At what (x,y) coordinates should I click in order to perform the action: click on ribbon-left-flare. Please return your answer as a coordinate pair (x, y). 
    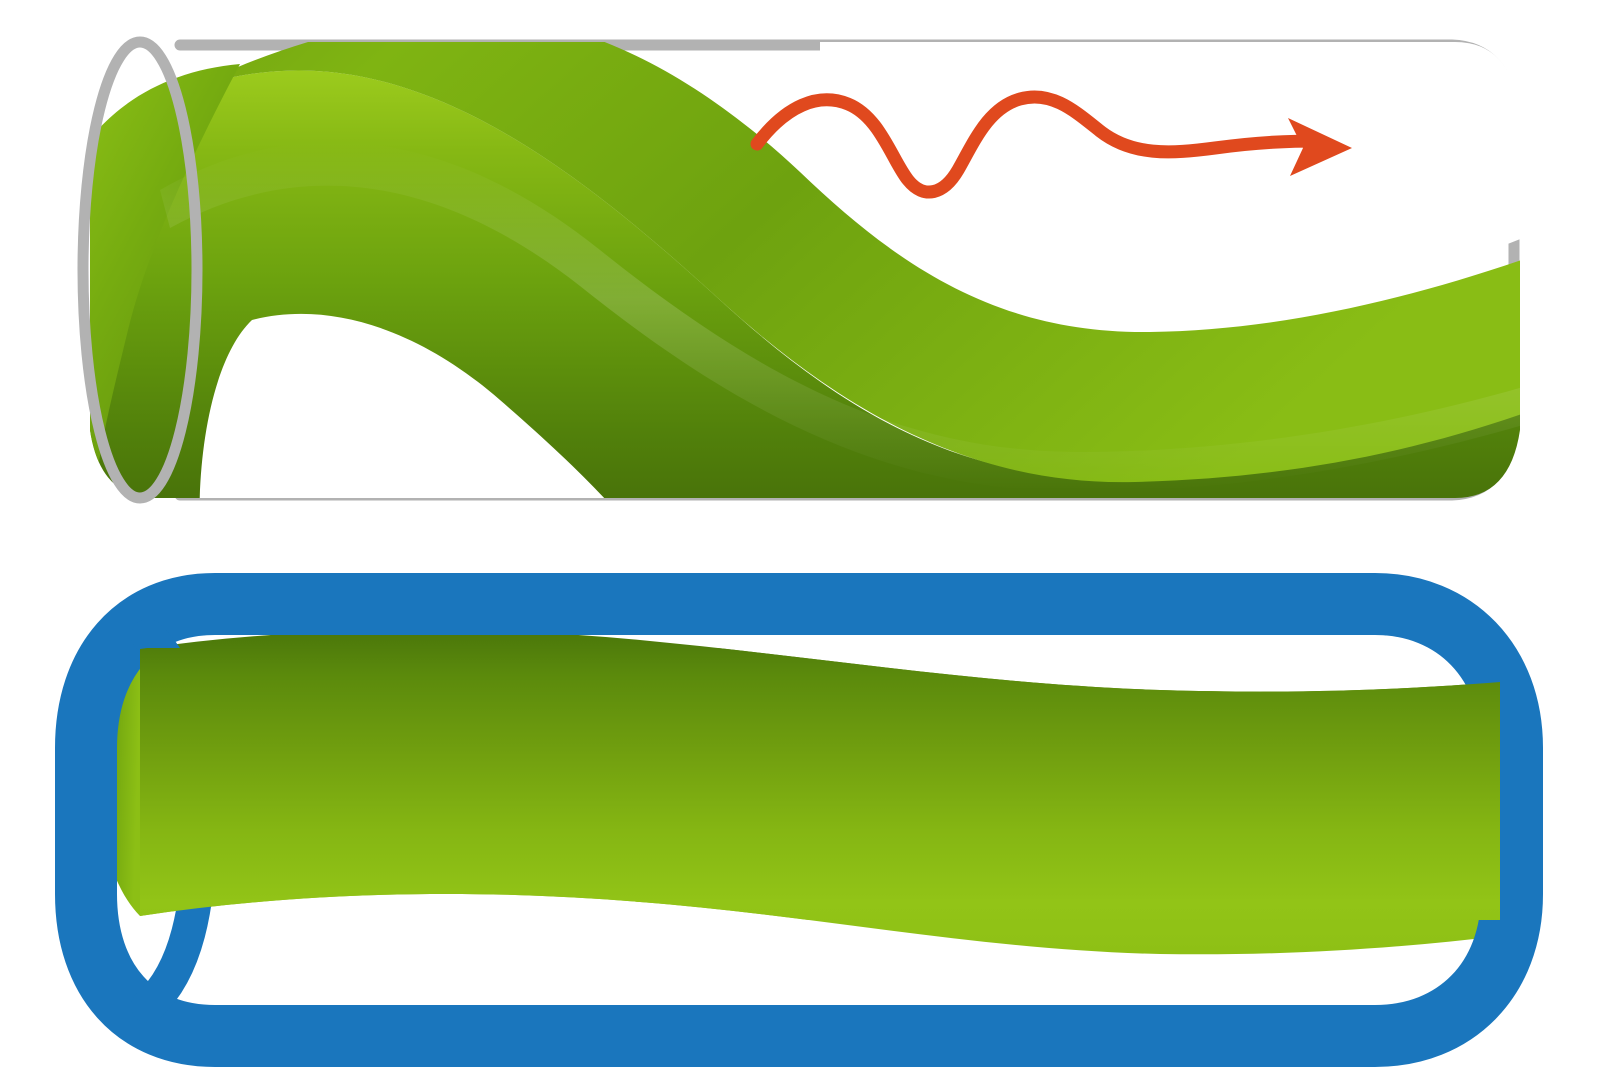
    Looking at the image, I should click on (165, 275).